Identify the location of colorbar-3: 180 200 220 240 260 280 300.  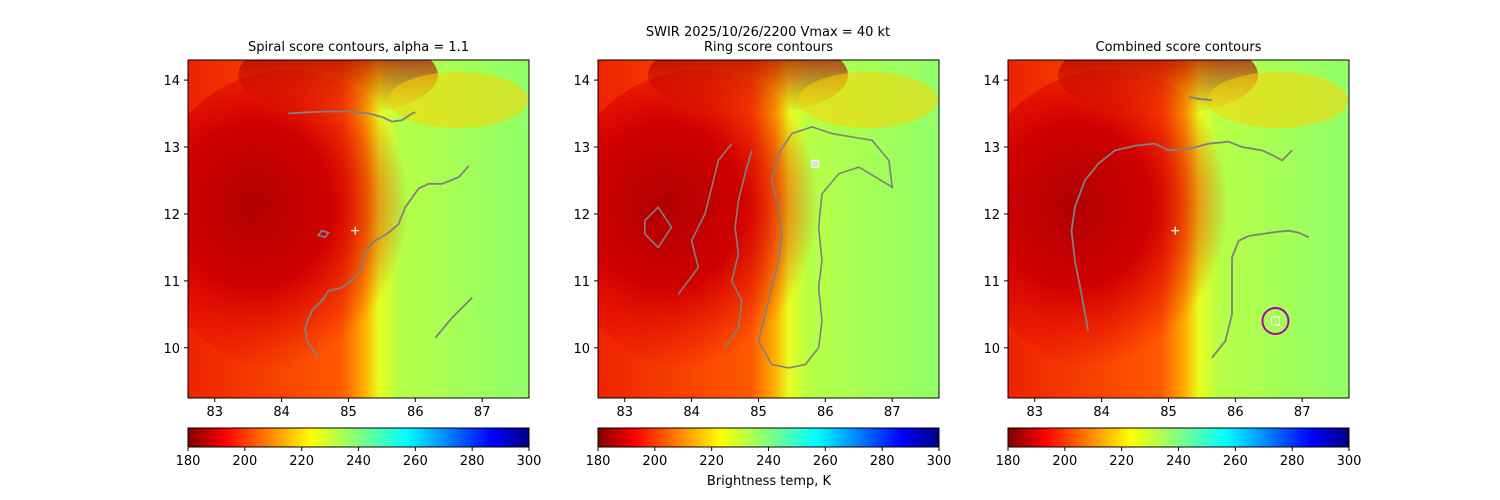
(1179, 448).